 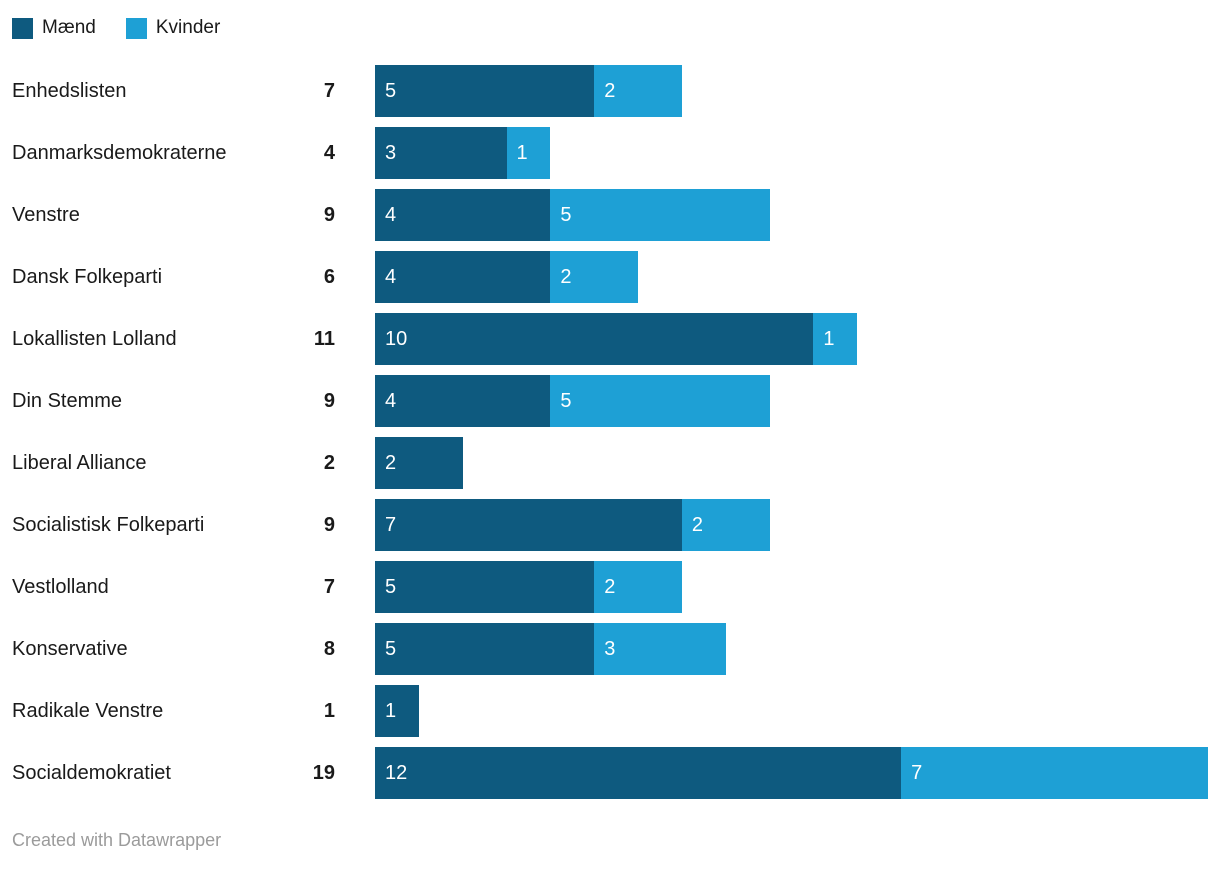 What do you see at coordinates (324, 338) in the screenshot?
I see `party-total: 11` at bounding box center [324, 338].